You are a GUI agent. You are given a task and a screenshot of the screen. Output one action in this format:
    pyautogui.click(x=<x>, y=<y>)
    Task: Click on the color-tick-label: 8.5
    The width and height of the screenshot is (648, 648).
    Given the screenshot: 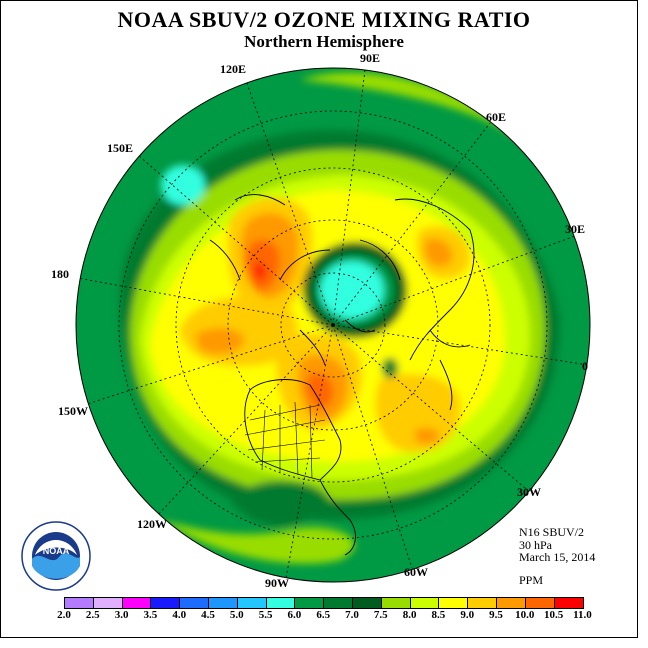 What is the action you would take?
    pyautogui.click(x=438, y=615)
    